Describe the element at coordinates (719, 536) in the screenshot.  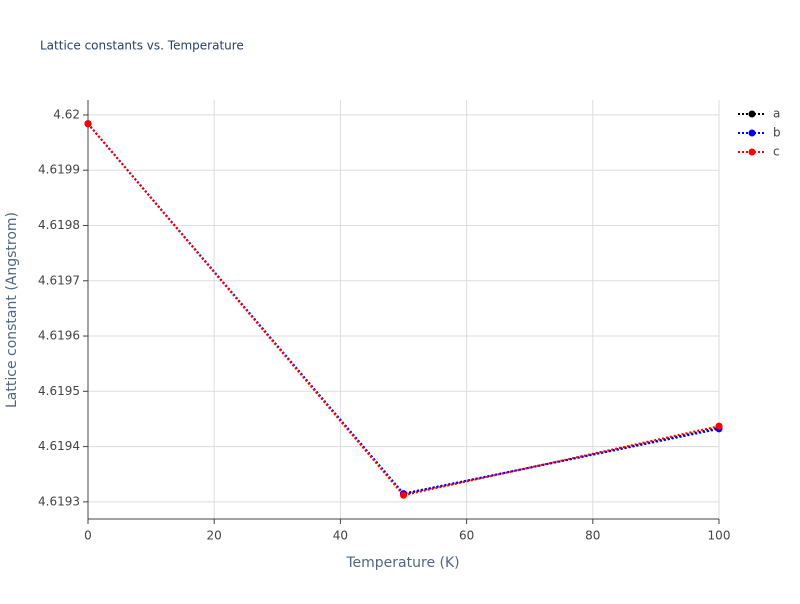
I see `x-tick-label: 100` at that location.